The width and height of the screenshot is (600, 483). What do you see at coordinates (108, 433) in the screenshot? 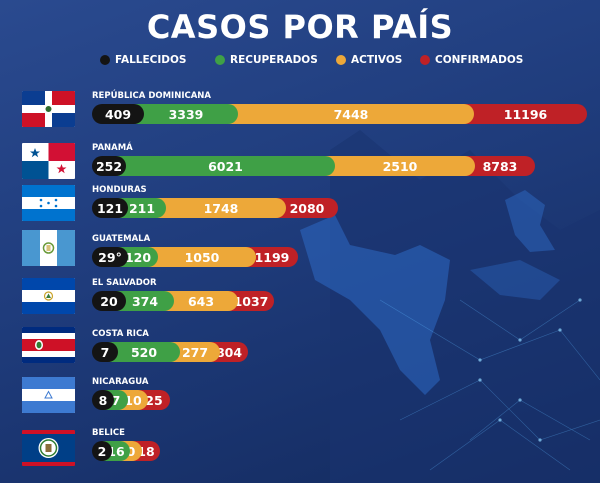
I see `country-label: BELICE` at bounding box center [108, 433].